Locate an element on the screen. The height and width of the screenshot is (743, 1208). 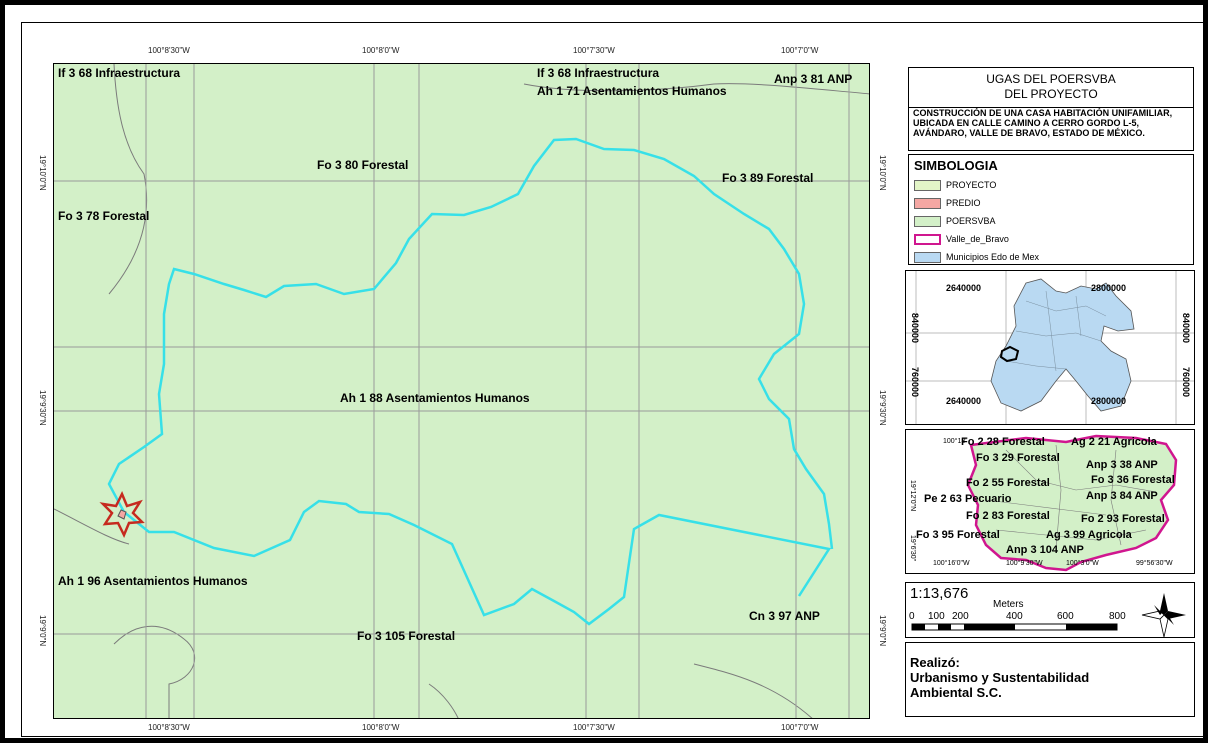
inset-zone-label: Ag 2 21 Agricola is located at coordinates (1114, 442).